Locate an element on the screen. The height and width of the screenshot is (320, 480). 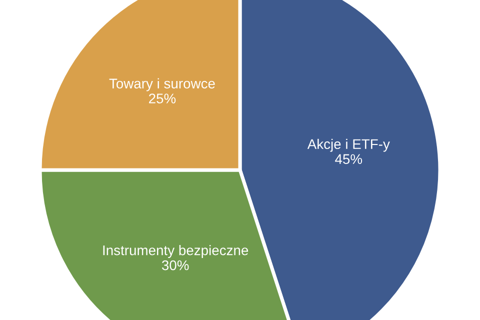
data-label: 30% is located at coordinates (175, 265).